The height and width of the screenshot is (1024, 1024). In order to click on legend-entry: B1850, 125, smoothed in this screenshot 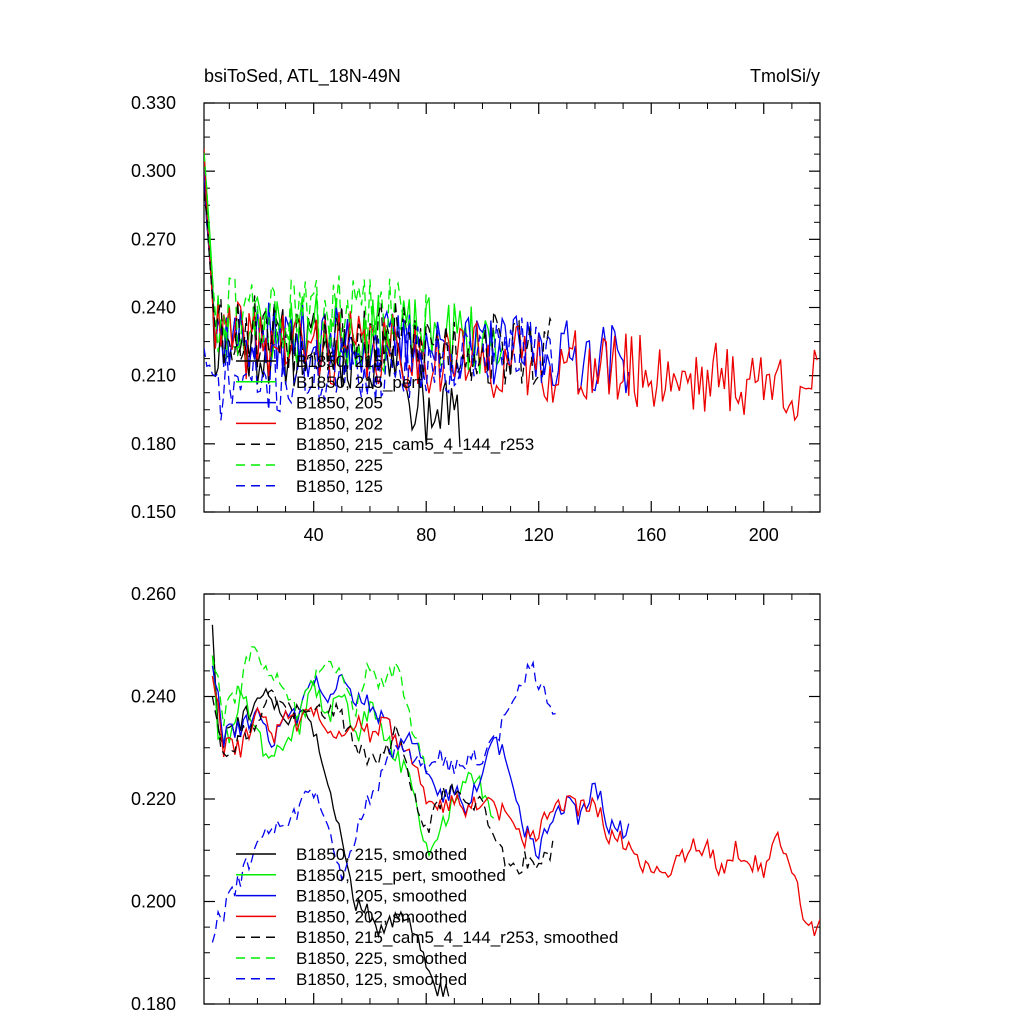, I will do `click(381, 979)`.